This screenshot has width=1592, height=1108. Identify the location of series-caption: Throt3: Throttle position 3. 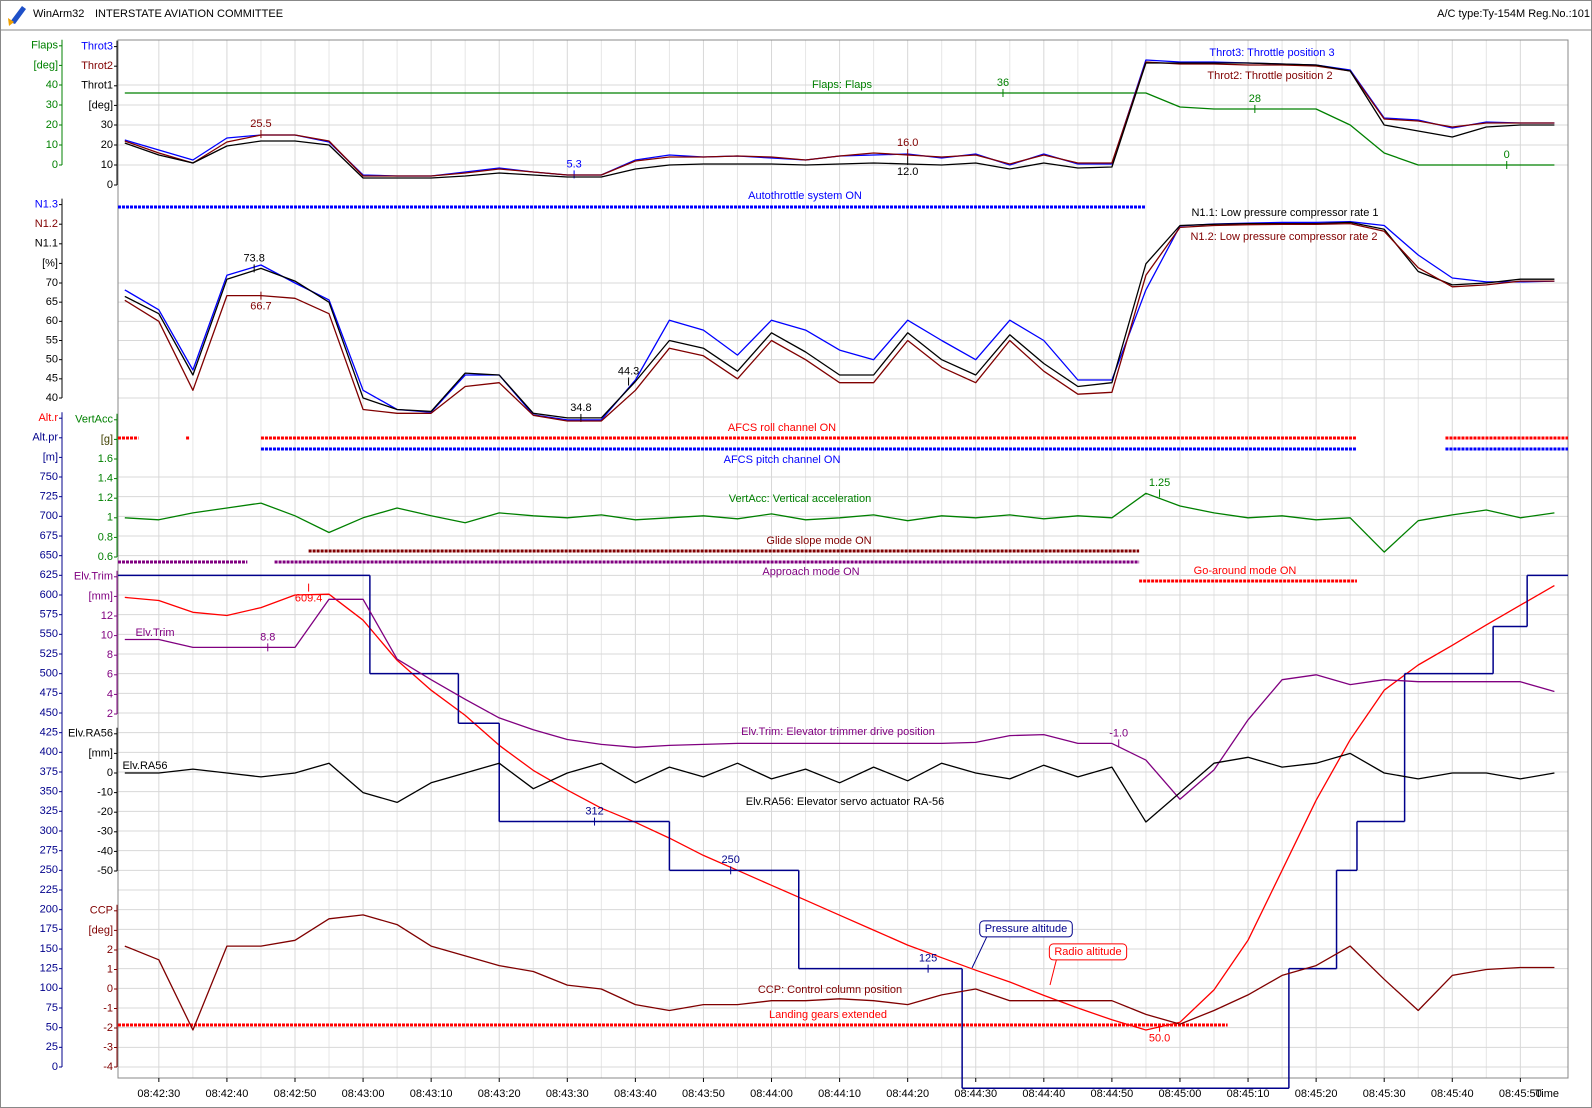
(1271, 53).